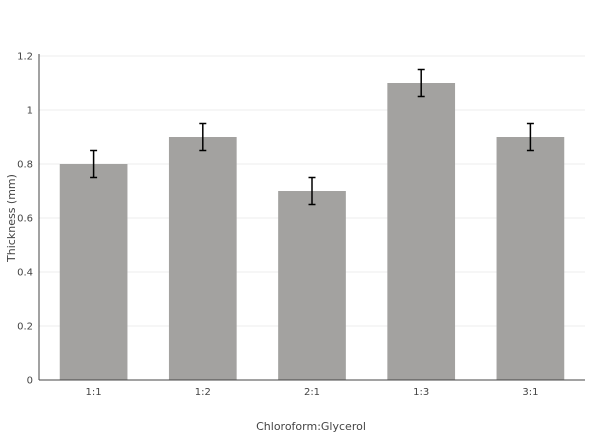  Describe the element at coordinates (25, 165) in the screenshot. I see `y-tick-label: 0.8` at that location.